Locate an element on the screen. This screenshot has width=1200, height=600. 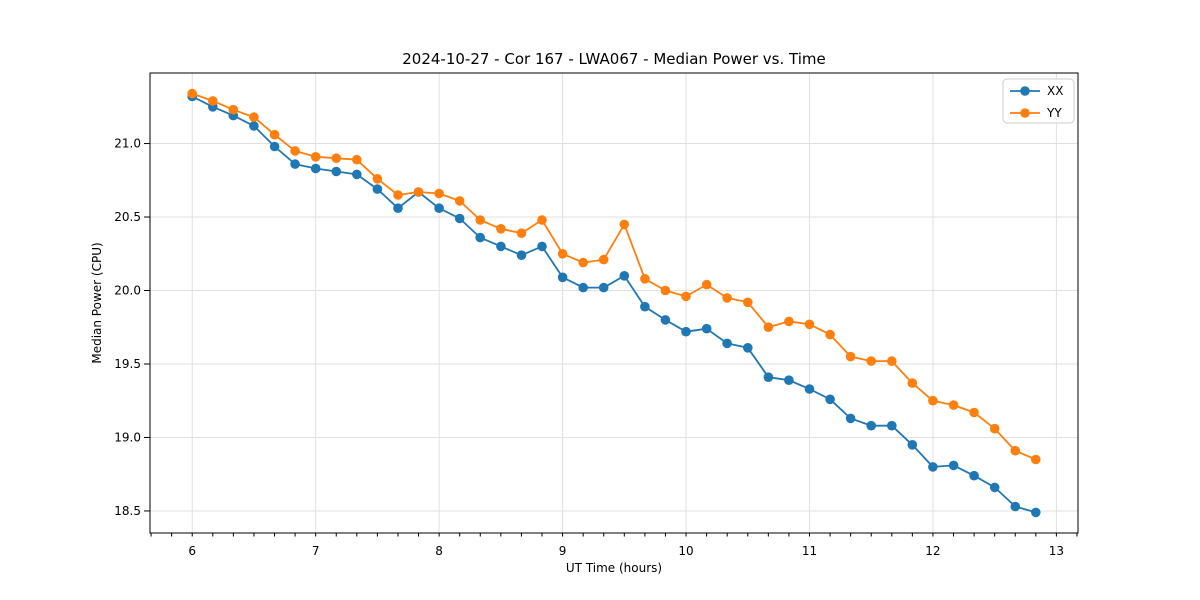
y-tick-label: 20.5 is located at coordinates (127, 217).